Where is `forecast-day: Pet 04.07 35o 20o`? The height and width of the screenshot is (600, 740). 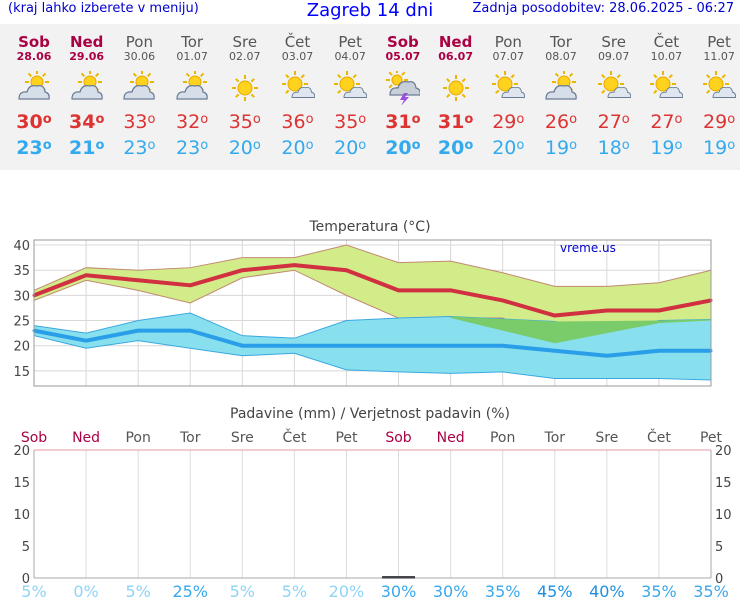
forecast-day: Pet 04.07 35o 20o is located at coordinates (350, 97).